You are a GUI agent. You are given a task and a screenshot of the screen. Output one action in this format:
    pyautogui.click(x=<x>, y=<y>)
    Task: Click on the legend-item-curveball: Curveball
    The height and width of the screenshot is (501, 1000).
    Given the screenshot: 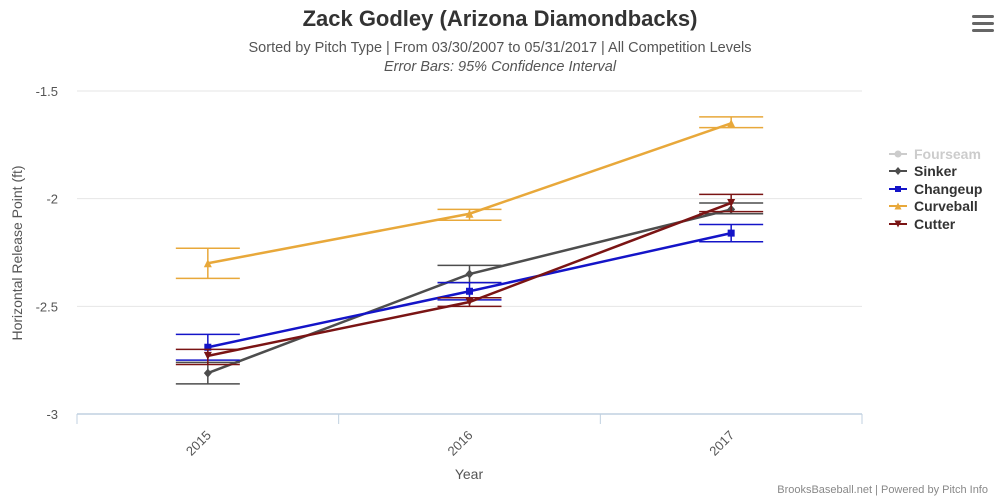 What is the action you would take?
    pyautogui.click(x=935, y=207)
    